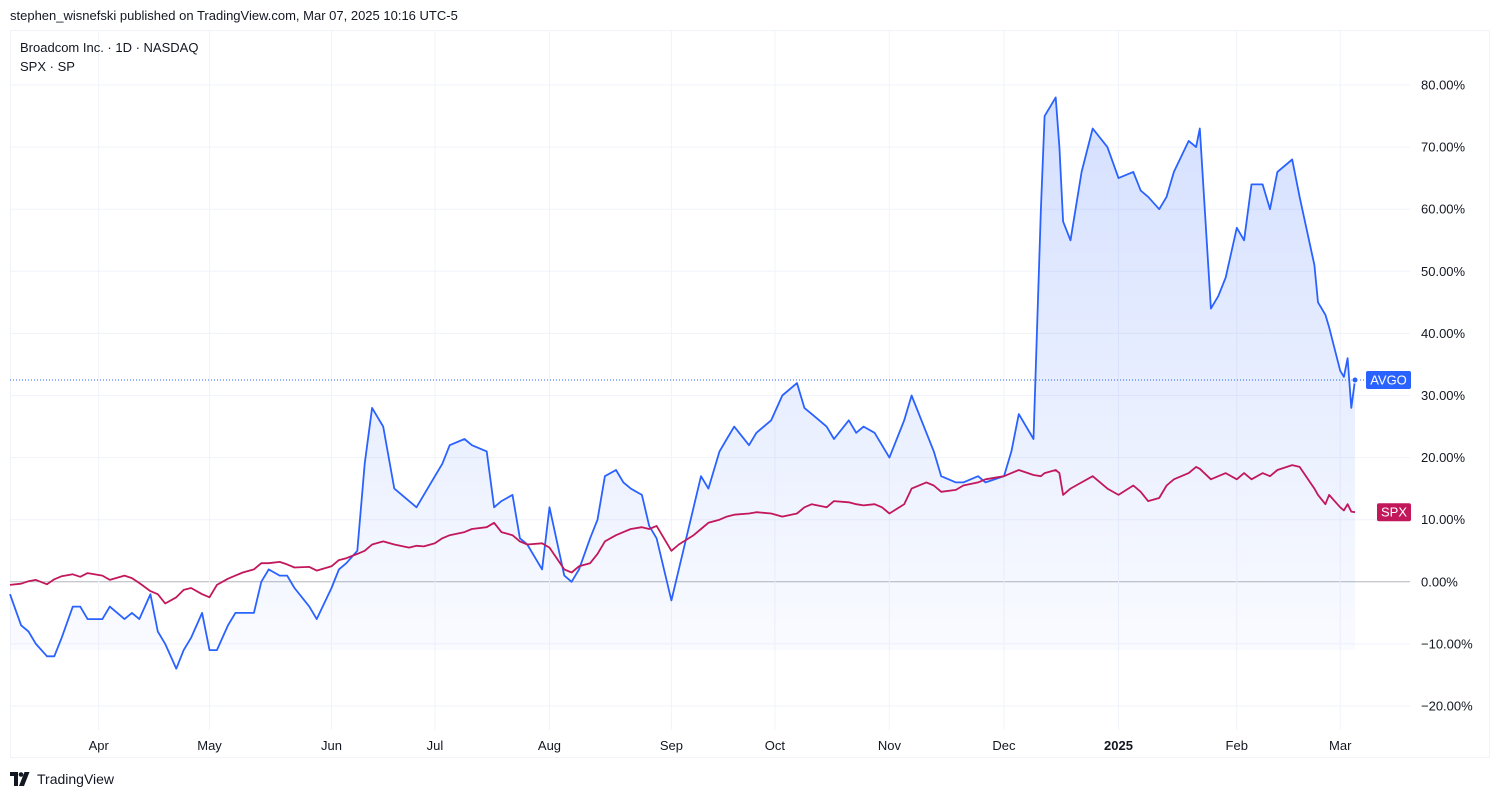 The image size is (1500, 797). What do you see at coordinates (1443, 395) in the screenshot?
I see `y-tick-label: 30.00%` at bounding box center [1443, 395].